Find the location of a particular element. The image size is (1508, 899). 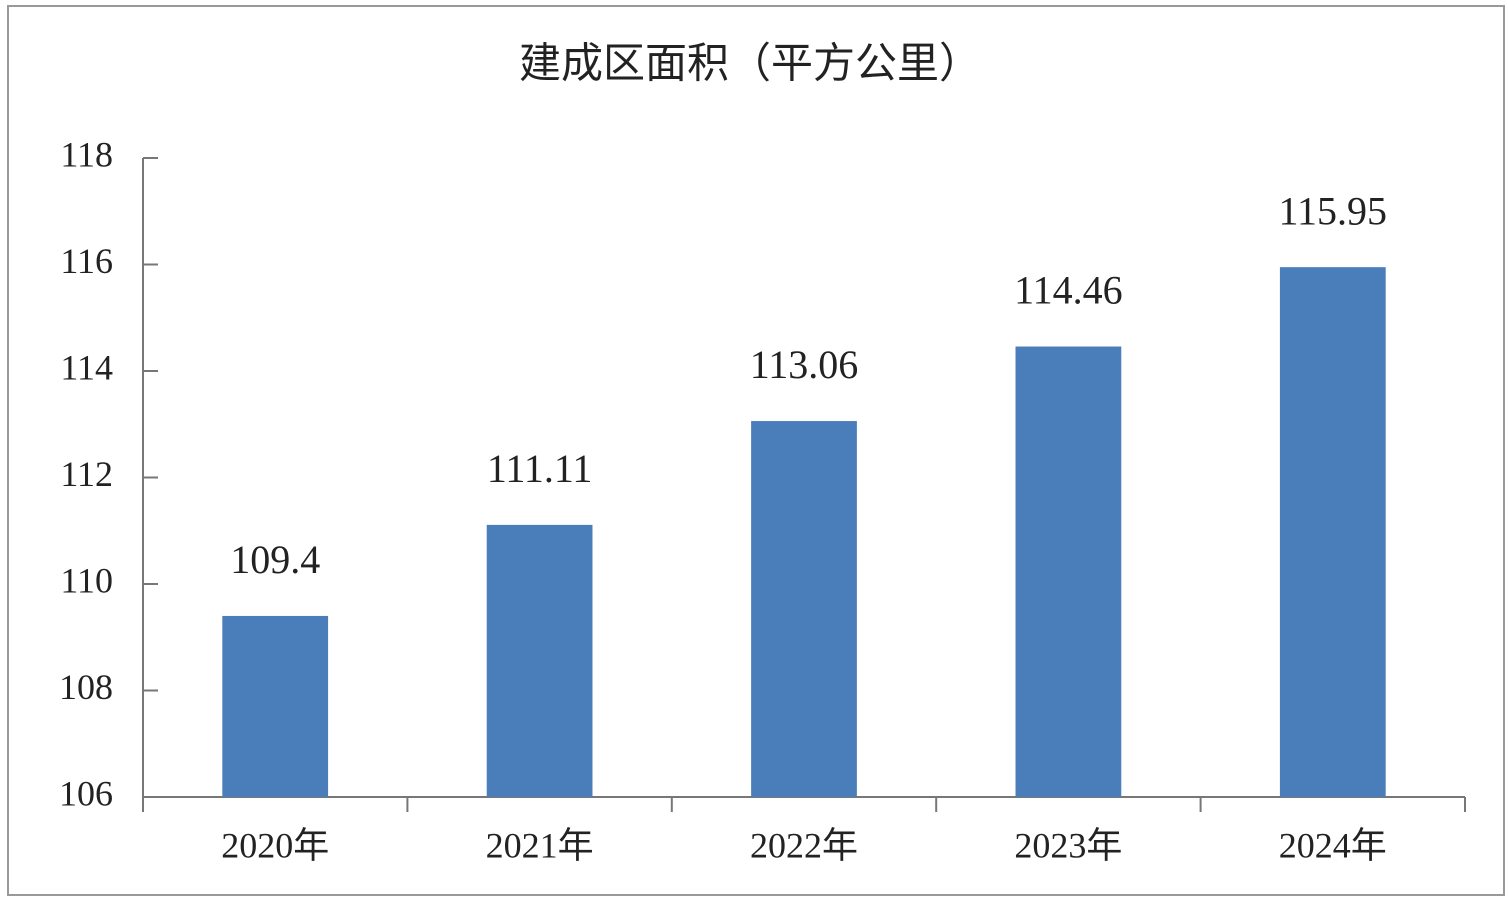

x-tick-label: 2021年 is located at coordinates (540, 845).